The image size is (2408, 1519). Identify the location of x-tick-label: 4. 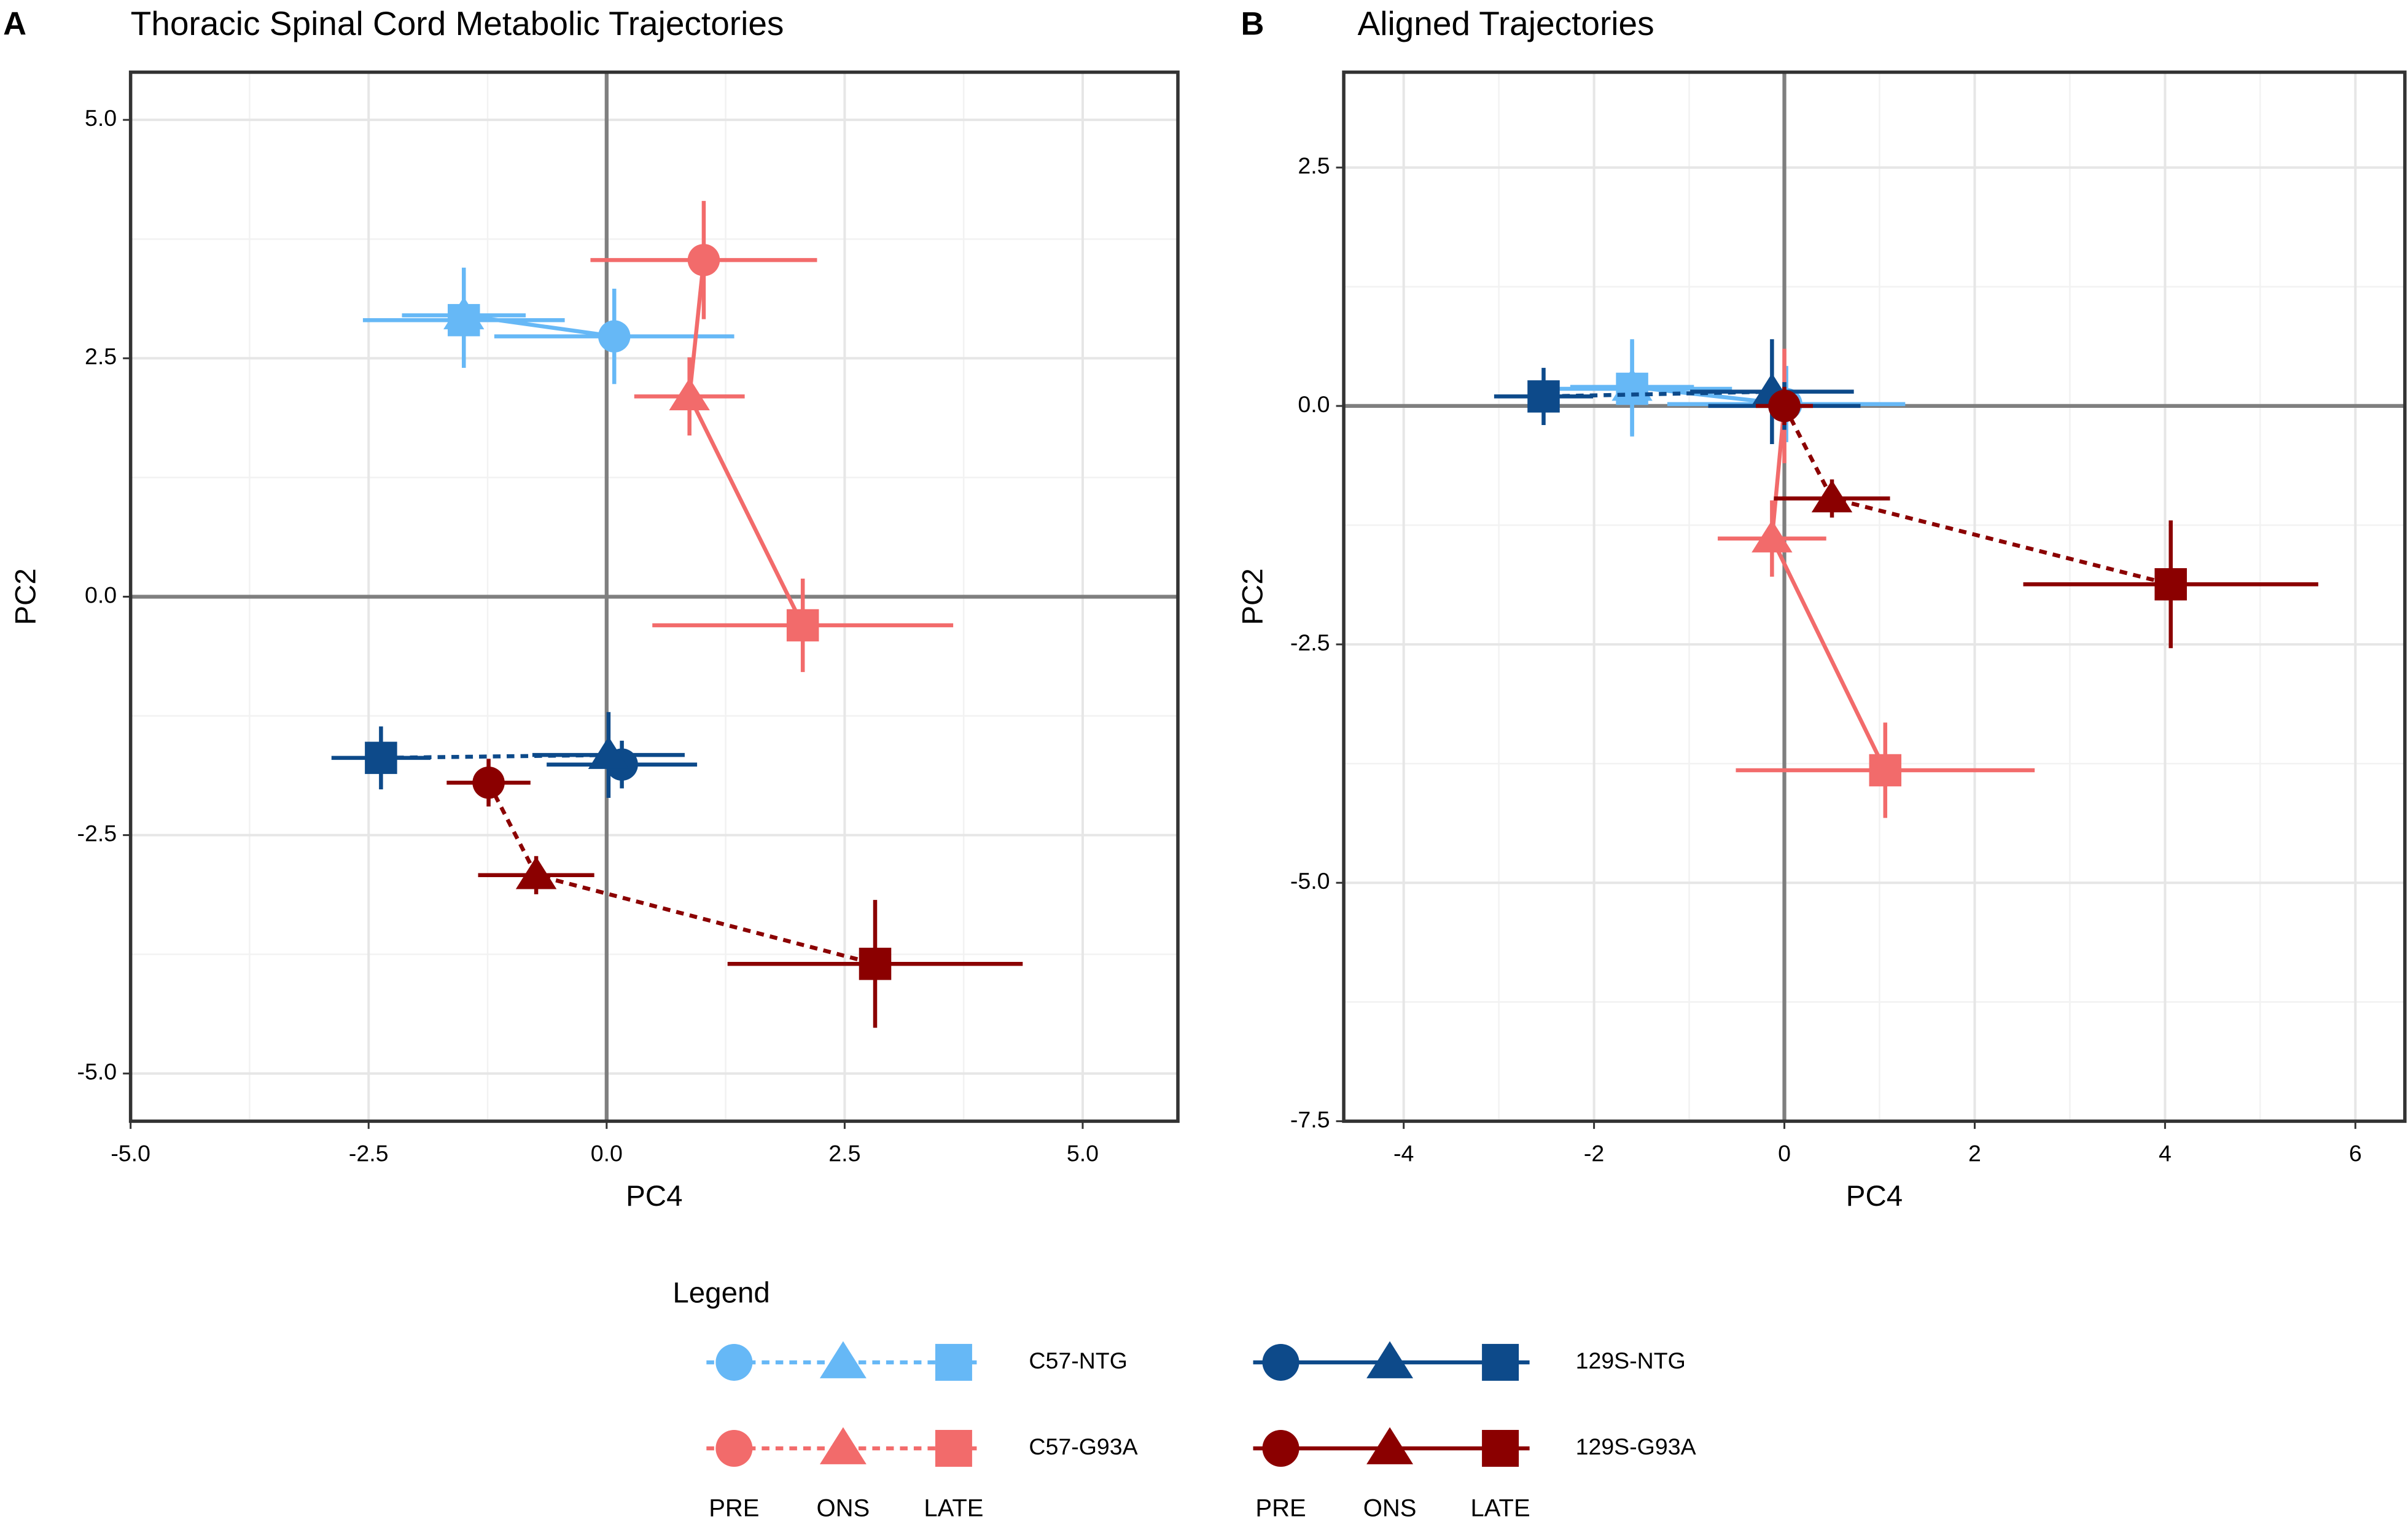
(2165, 1153).